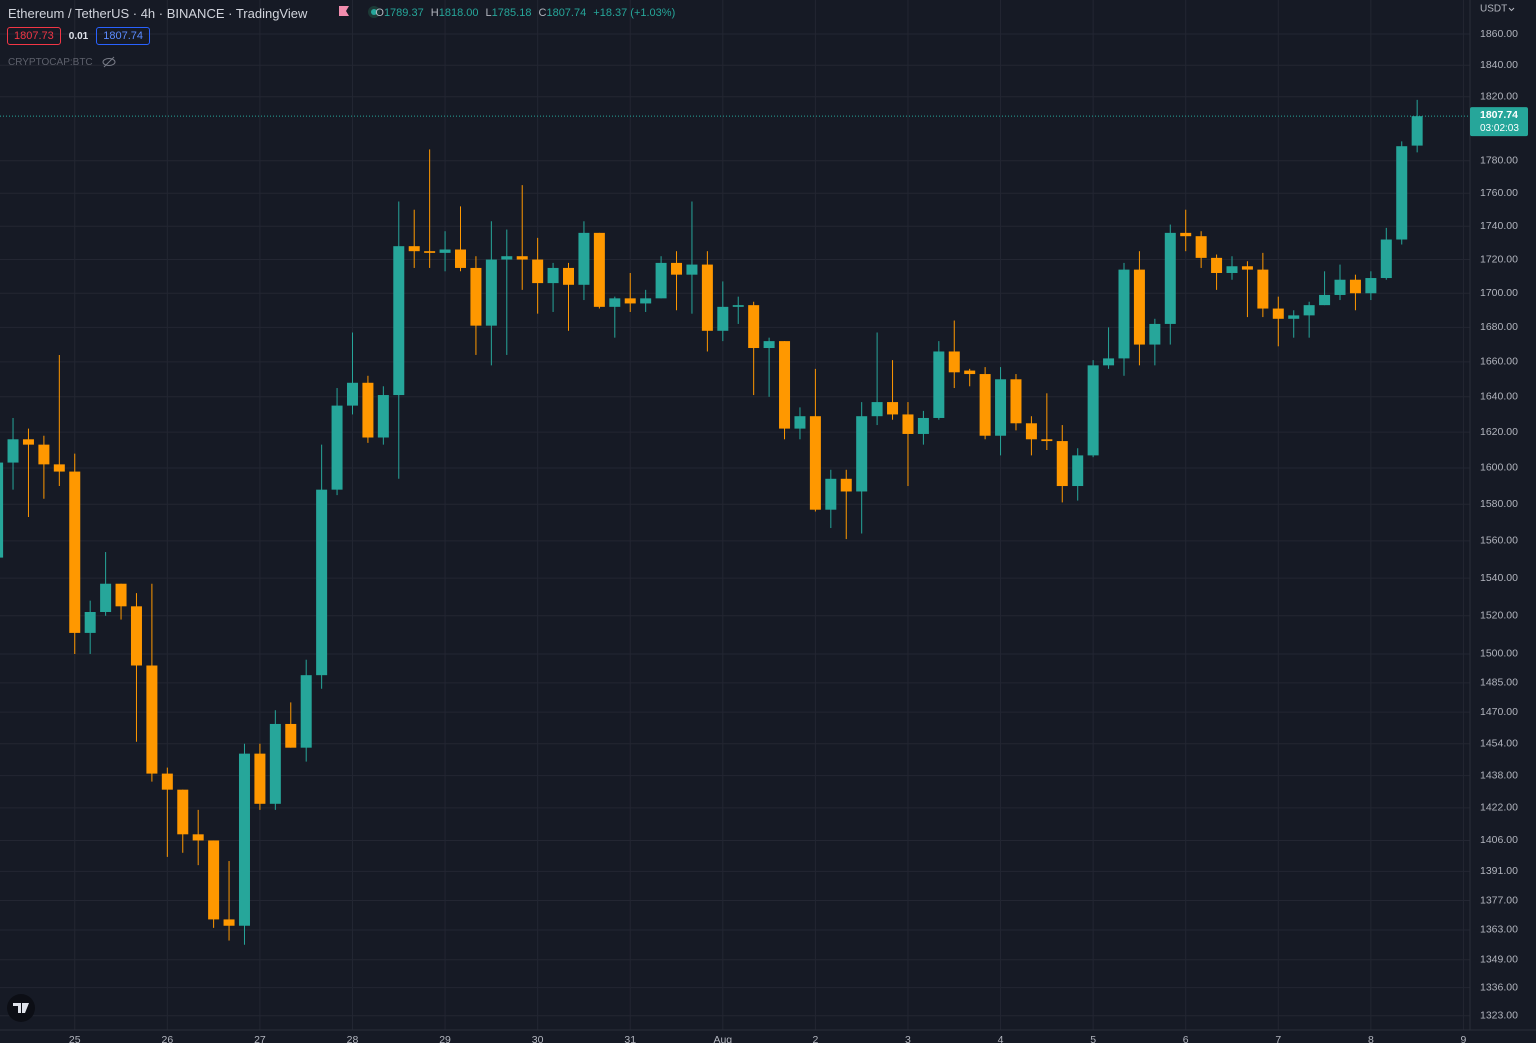  Describe the element at coordinates (1499, 743) in the screenshot. I see `y-tick-label: 1454.00` at that location.